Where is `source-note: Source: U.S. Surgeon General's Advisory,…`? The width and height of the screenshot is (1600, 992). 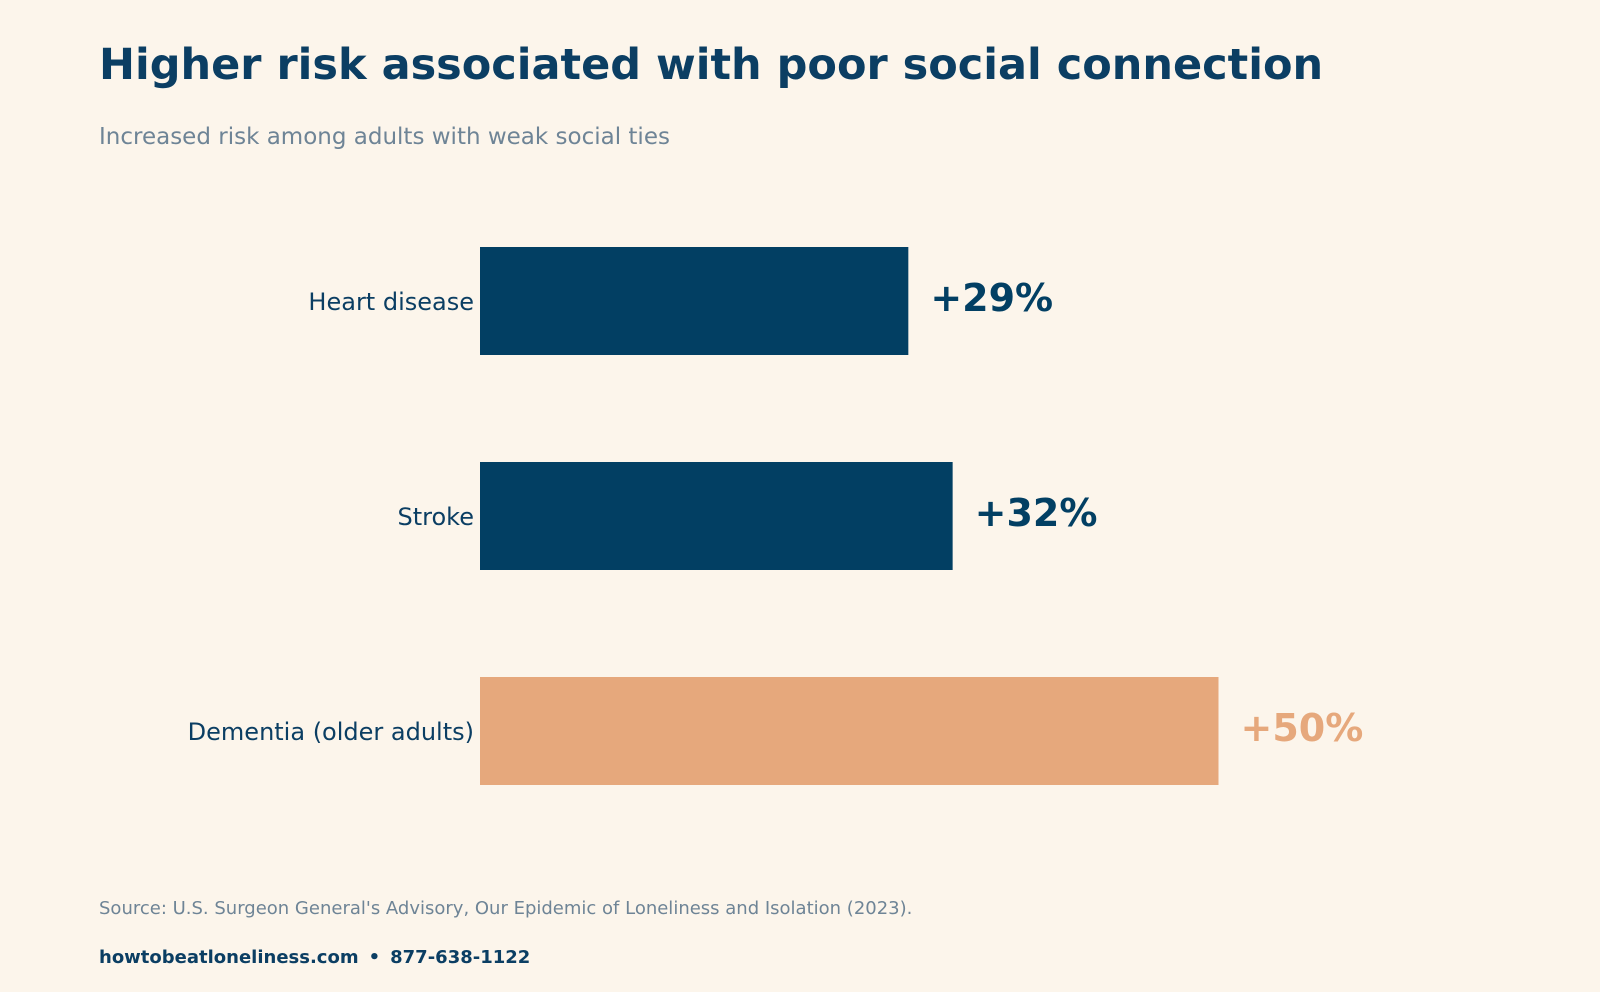
source-note: Source: U.S. Surgeon General's Advisory,… is located at coordinates (506, 908).